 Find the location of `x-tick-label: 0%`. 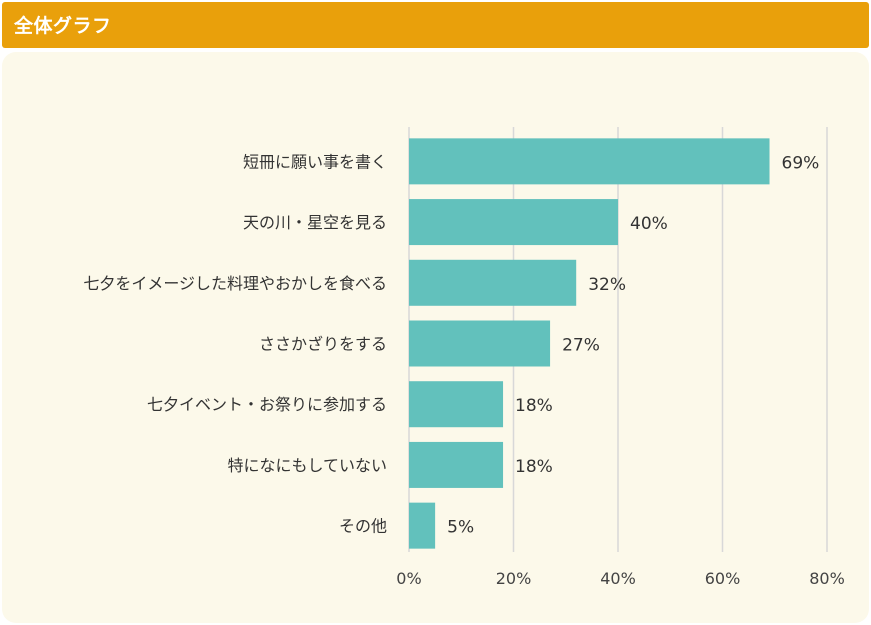

x-tick-label: 0% is located at coordinates (408, 578).